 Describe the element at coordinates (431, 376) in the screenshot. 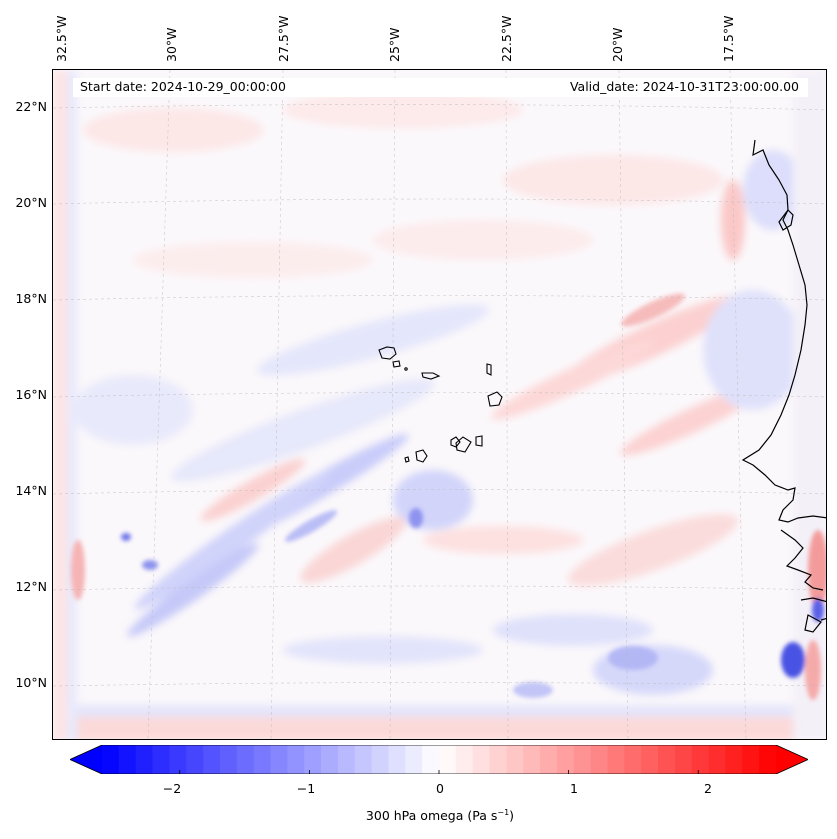

I see `island-sao-nicolau` at that location.